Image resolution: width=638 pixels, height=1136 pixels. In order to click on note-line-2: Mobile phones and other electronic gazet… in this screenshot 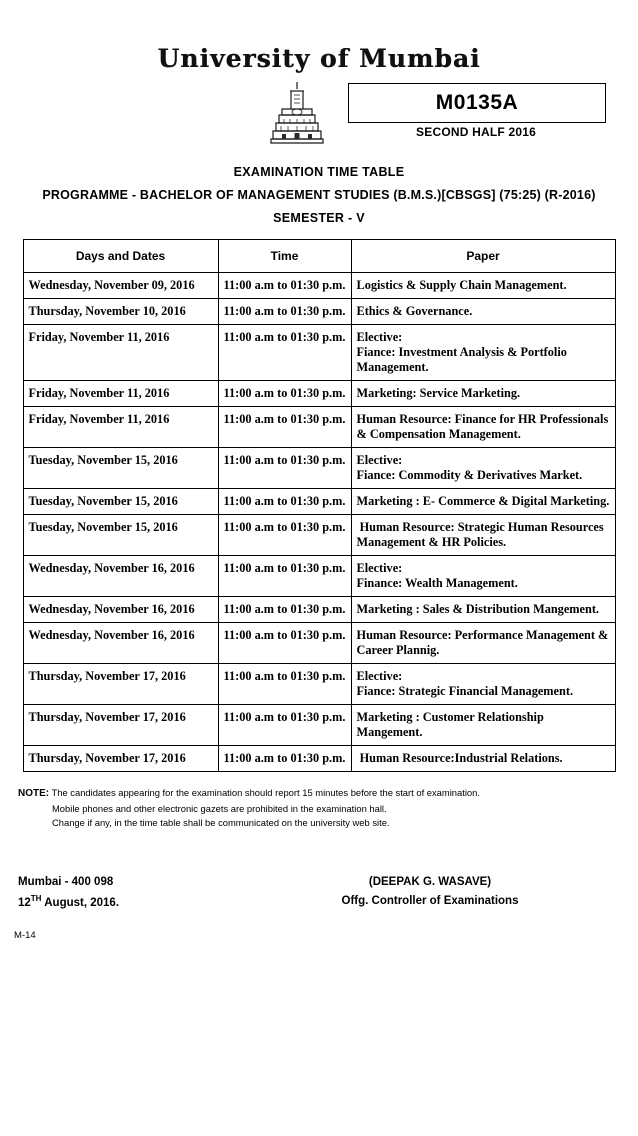, I will do `click(219, 808)`.